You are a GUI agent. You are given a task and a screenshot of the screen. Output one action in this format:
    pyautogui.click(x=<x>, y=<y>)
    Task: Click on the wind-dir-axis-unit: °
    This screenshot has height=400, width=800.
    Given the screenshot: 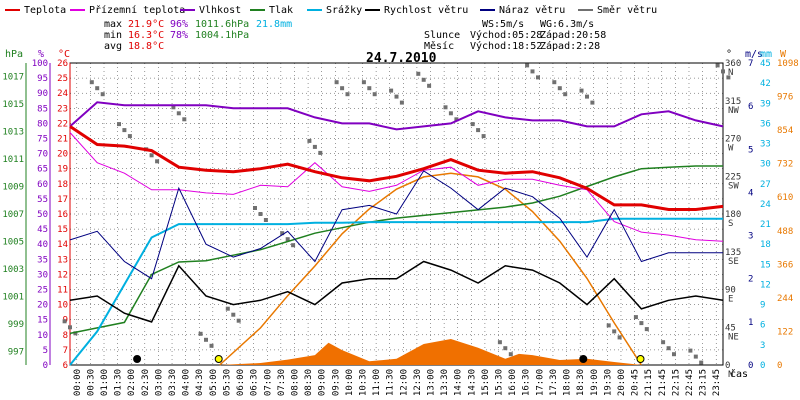 What is the action you would take?
    pyautogui.click(x=729, y=54)
    